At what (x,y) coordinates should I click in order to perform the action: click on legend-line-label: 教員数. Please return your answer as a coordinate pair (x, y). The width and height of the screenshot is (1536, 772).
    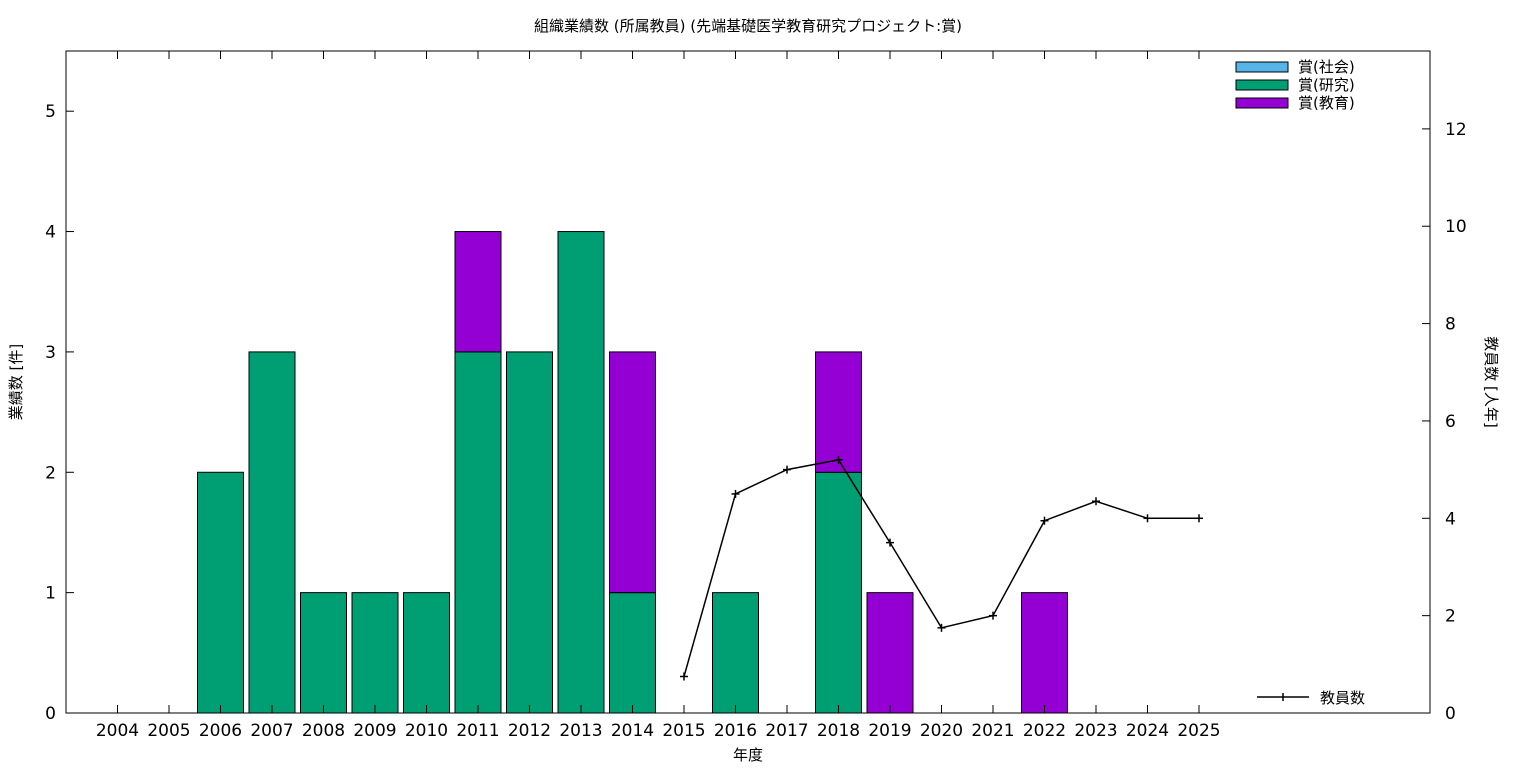
    Looking at the image, I should click on (1342, 698).